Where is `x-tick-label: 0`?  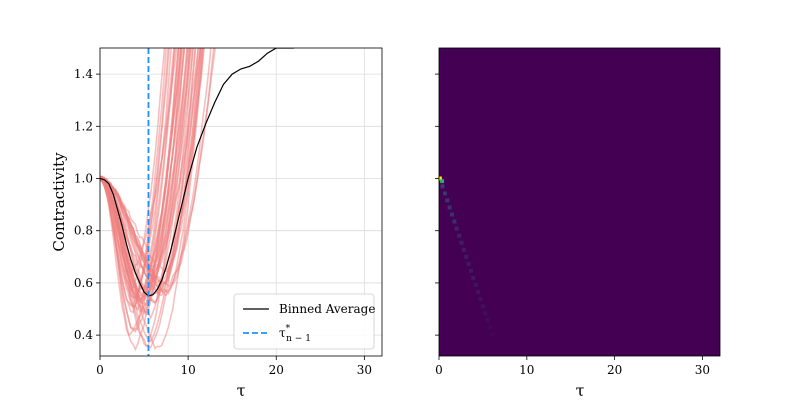
x-tick-label: 0 is located at coordinates (100, 370).